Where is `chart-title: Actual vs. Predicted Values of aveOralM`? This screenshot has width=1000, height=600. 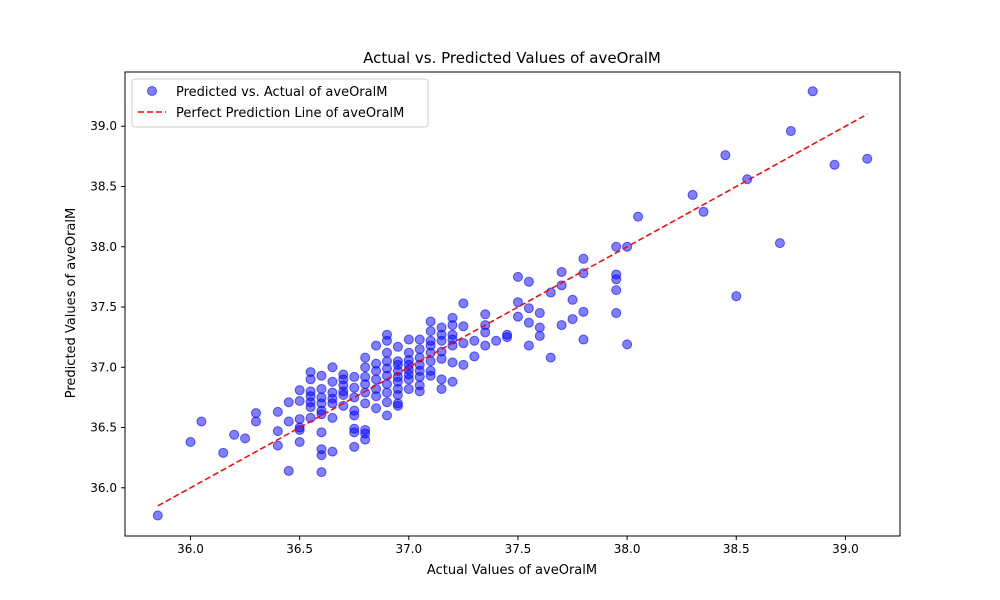 chart-title: Actual vs. Predicted Values of aveOralM is located at coordinates (512, 58).